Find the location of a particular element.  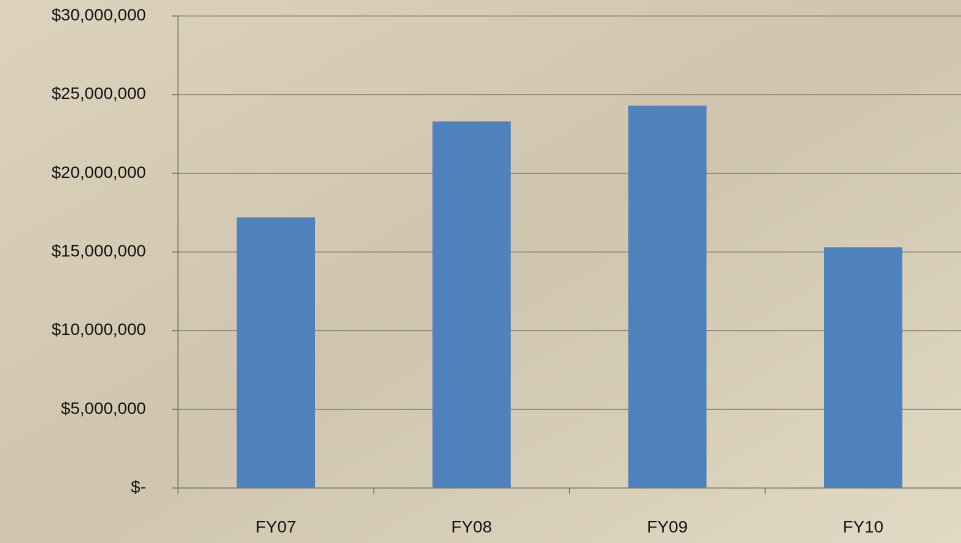

x-tick-label: FY09 is located at coordinates (667, 526).